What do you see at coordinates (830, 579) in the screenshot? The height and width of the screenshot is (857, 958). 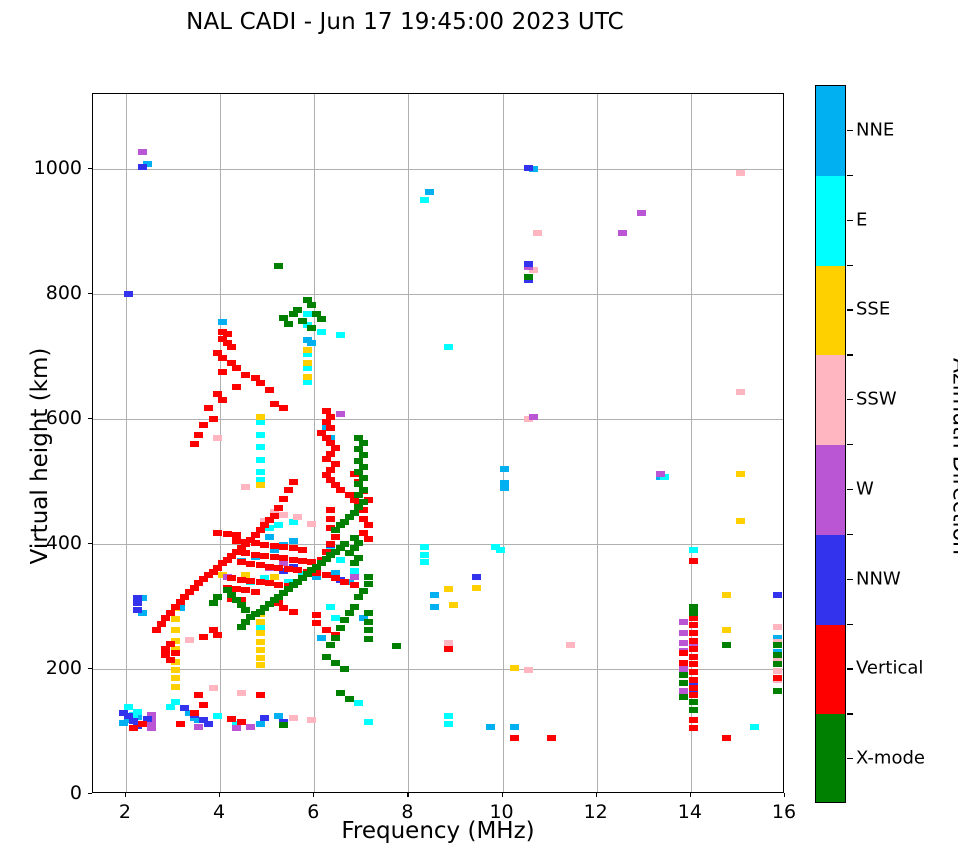 I see `colorbar-segment-nnw` at bounding box center [830, 579].